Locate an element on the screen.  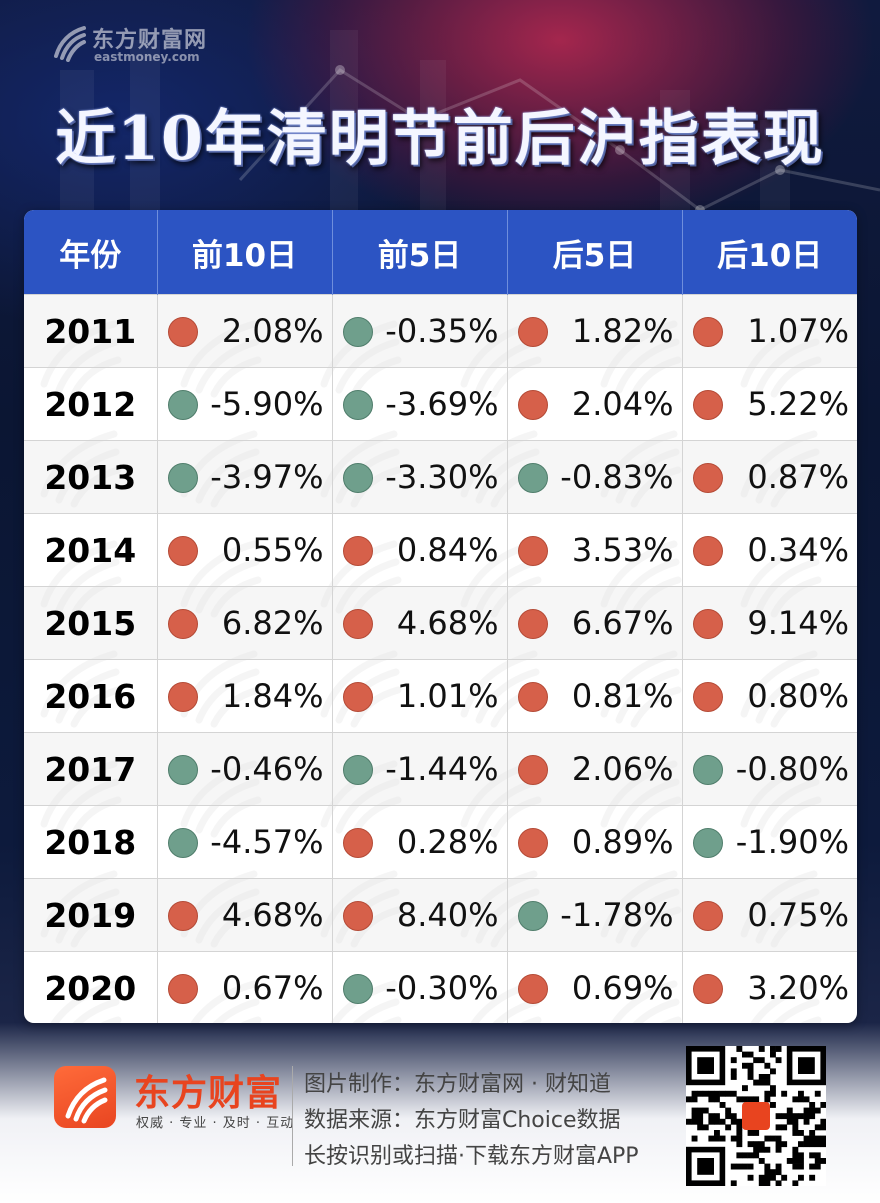
cell-after-5: 2.04% is located at coordinates (595, 404).